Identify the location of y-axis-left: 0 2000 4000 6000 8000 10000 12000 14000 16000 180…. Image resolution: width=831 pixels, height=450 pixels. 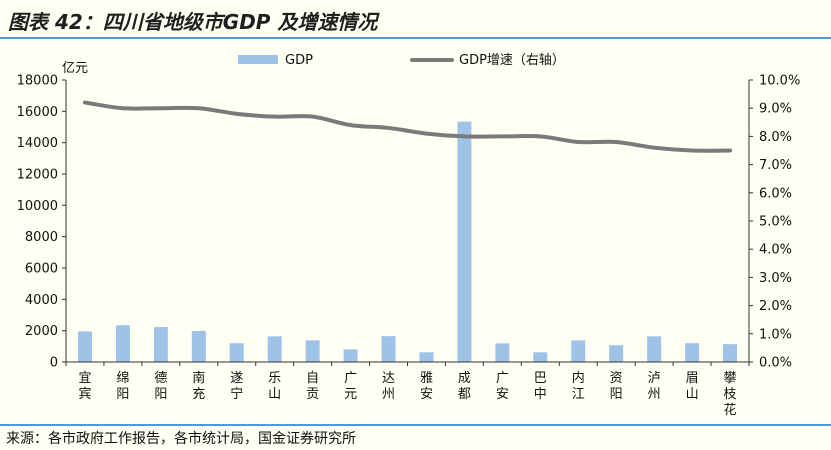
(42, 222).